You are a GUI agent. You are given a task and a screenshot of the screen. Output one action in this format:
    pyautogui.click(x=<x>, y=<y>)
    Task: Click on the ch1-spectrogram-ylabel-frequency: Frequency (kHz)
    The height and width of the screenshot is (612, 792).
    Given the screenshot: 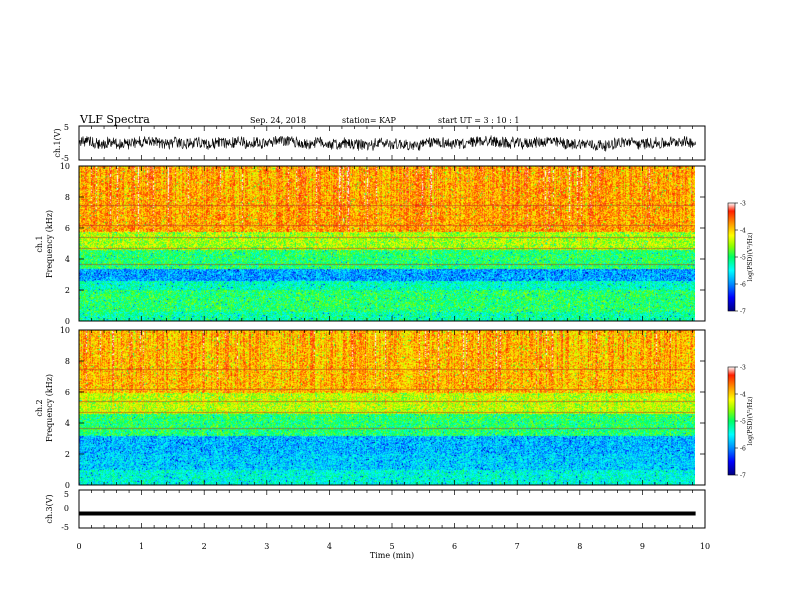 What is the action you would take?
    pyautogui.click(x=49, y=244)
    